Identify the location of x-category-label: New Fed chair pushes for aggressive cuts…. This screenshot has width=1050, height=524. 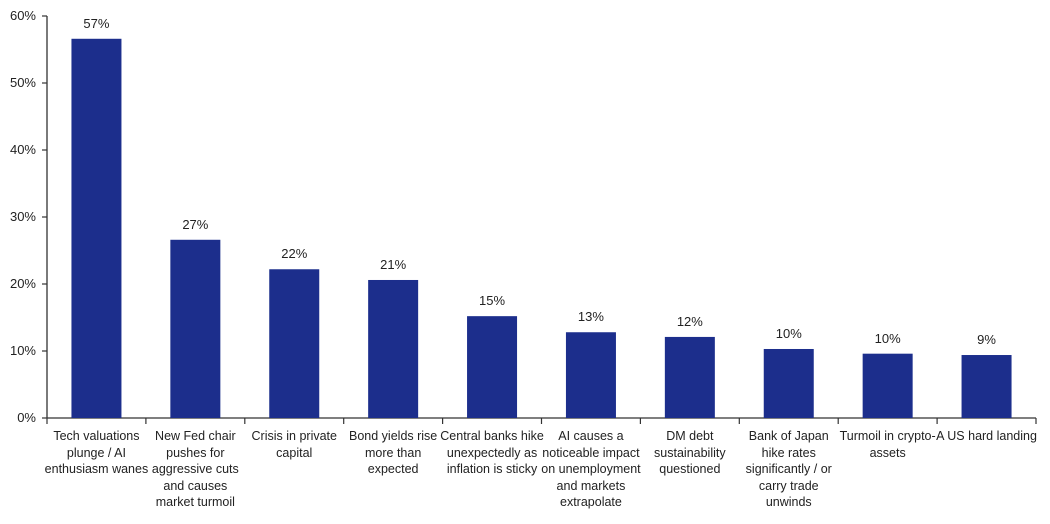
(195, 469).